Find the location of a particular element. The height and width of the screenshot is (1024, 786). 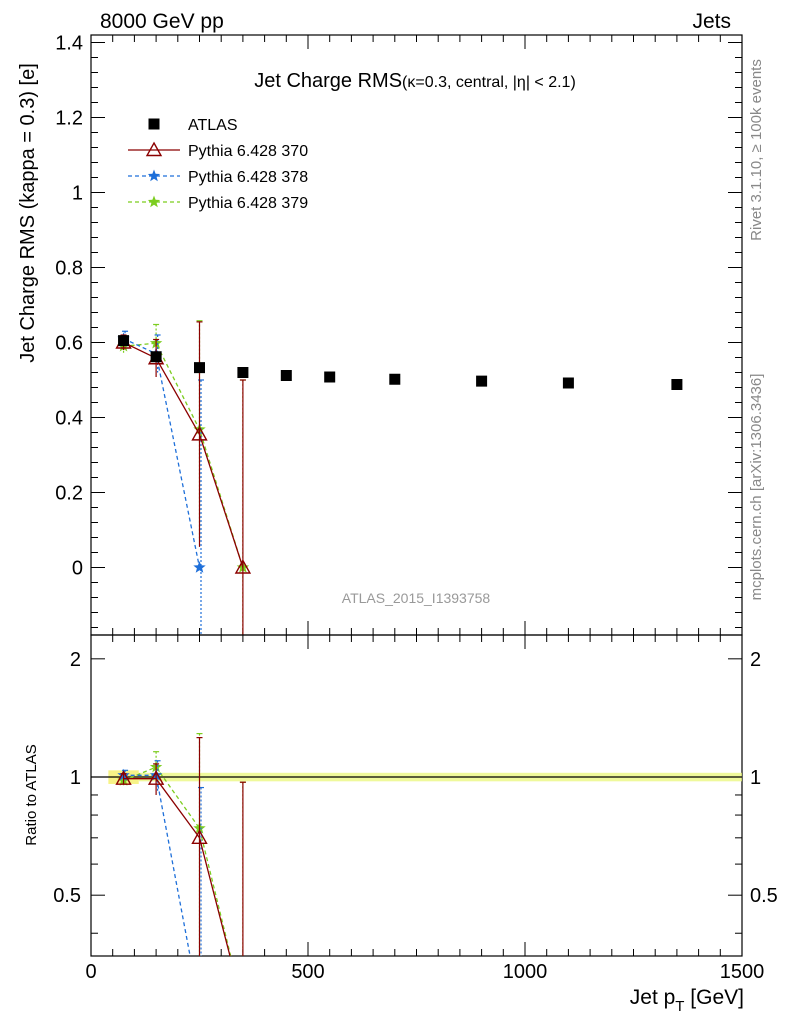

mcplots-label: mcplots.cern.ch [arXiv:1306.3436] is located at coordinates (756, 487).